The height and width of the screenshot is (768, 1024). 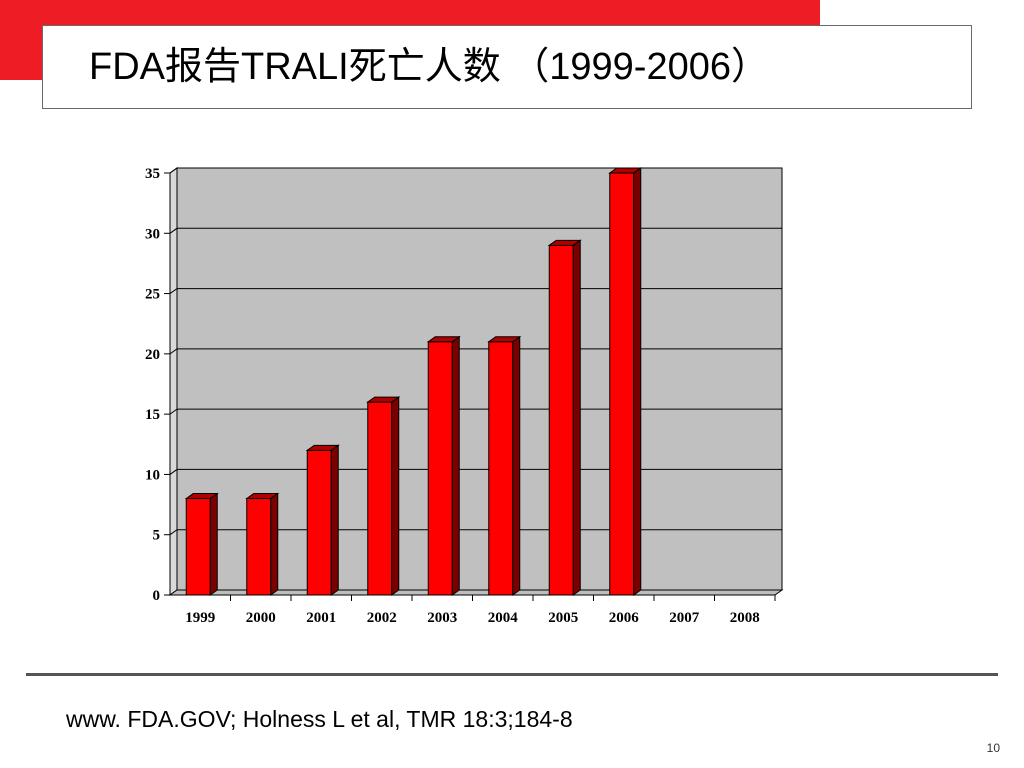 What do you see at coordinates (395, 496) in the screenshot?
I see `bar-side-2002` at bounding box center [395, 496].